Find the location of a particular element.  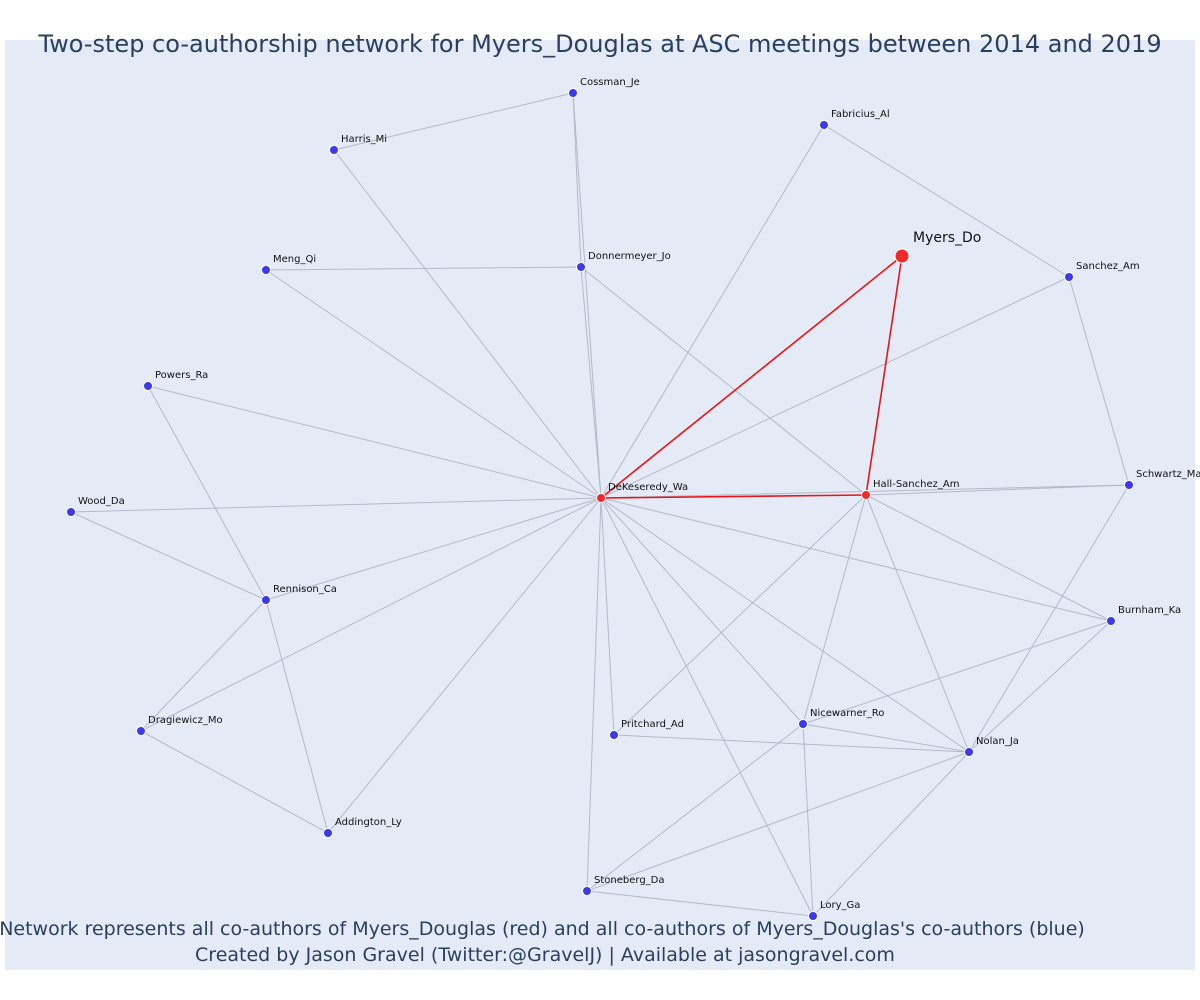

edge-Cossman_Je-Harris_Mi is located at coordinates (453, 121).